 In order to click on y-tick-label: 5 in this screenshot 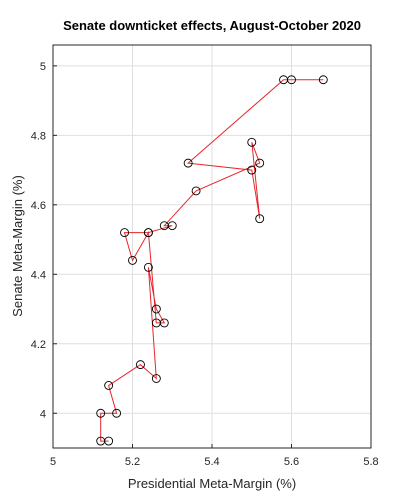, I will do `click(43, 67)`.